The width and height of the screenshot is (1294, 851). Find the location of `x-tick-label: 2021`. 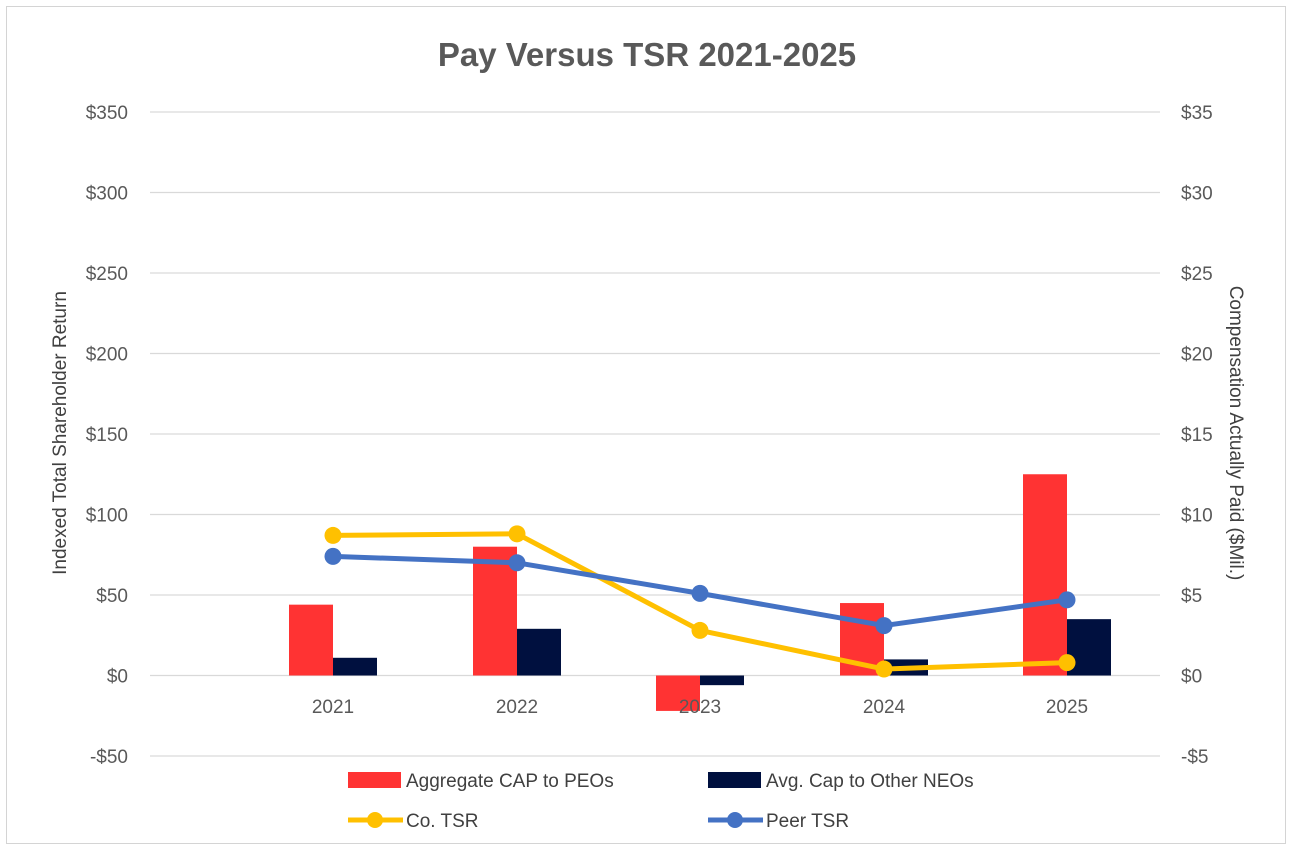

x-tick-label: 2021 is located at coordinates (333, 707).